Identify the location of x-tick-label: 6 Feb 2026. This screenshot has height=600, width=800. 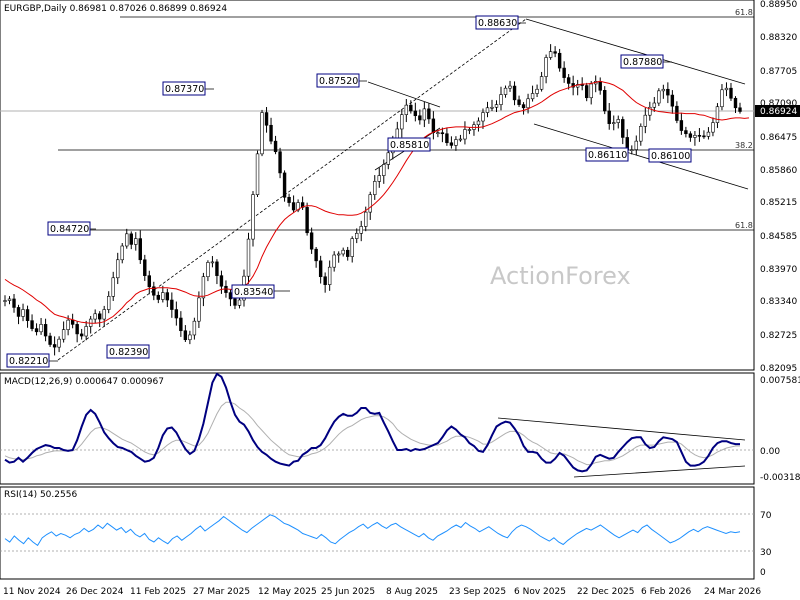
(666, 592).